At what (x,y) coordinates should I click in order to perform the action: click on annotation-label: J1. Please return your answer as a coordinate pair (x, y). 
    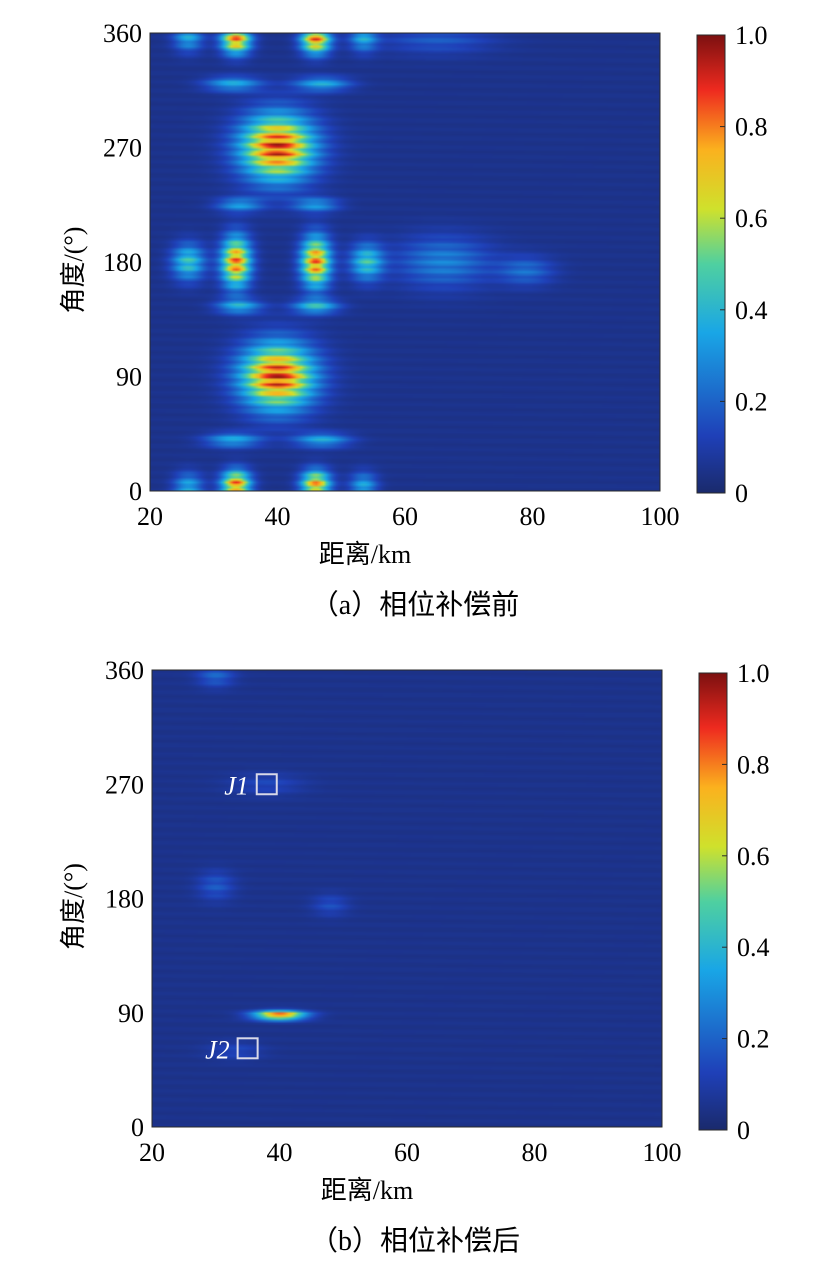
    Looking at the image, I should click on (236, 785).